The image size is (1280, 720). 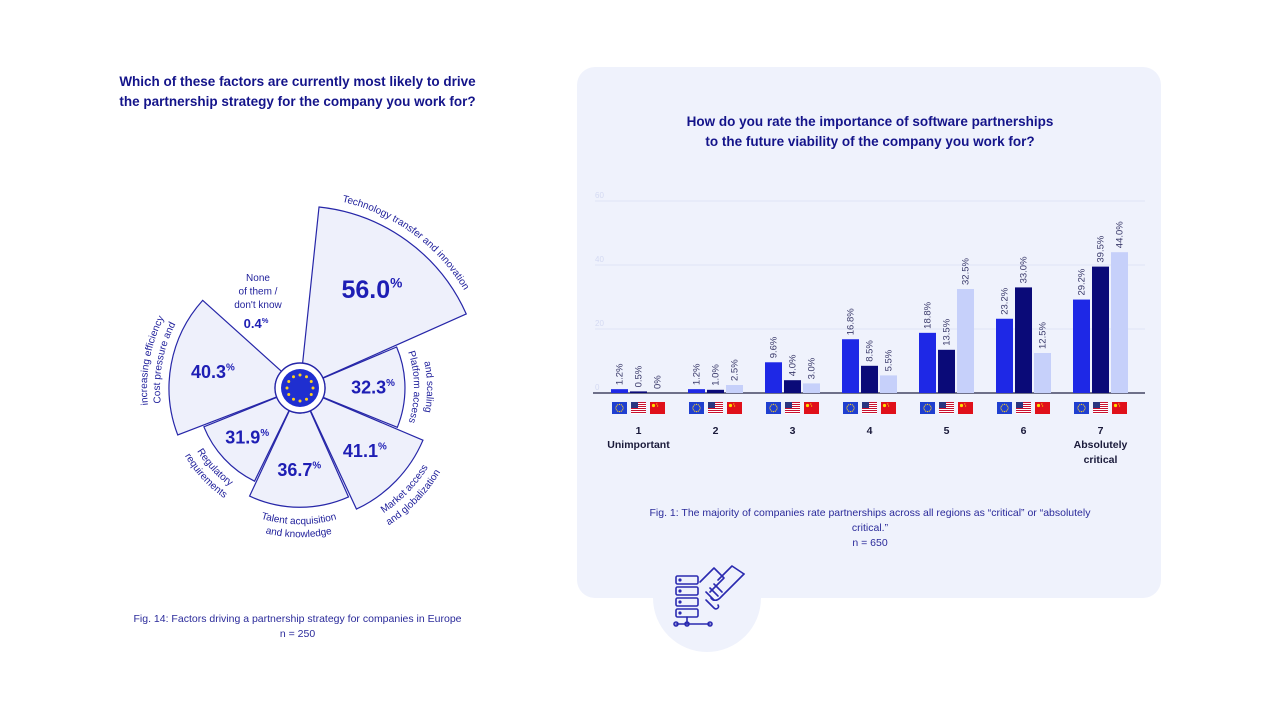 I want to click on y-tick-label: 0, so click(x=597, y=387).